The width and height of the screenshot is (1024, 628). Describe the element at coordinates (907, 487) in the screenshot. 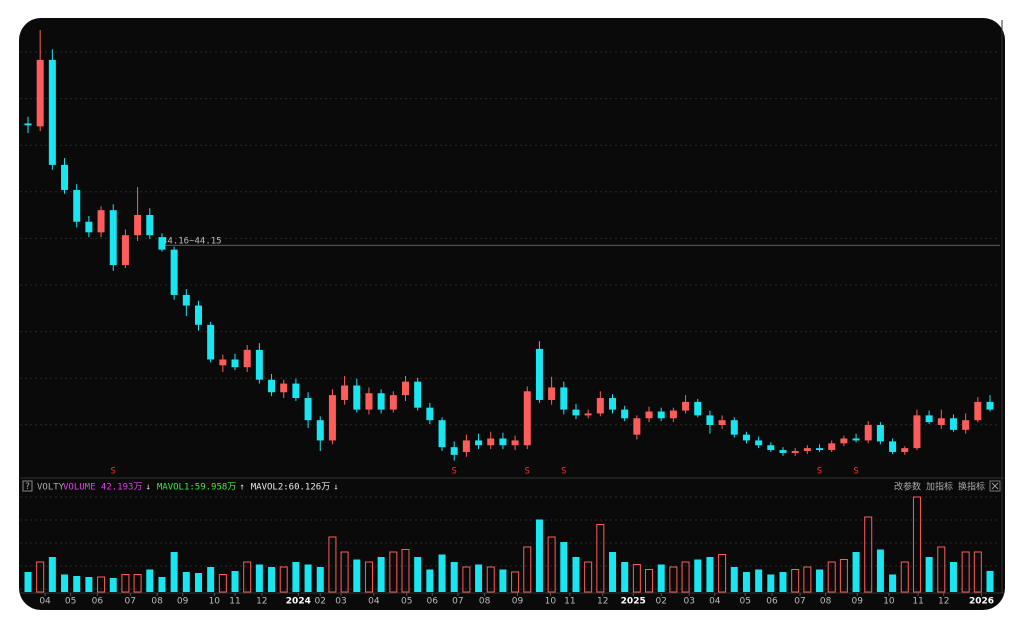

I see `indicator-button: 改参数` at that location.